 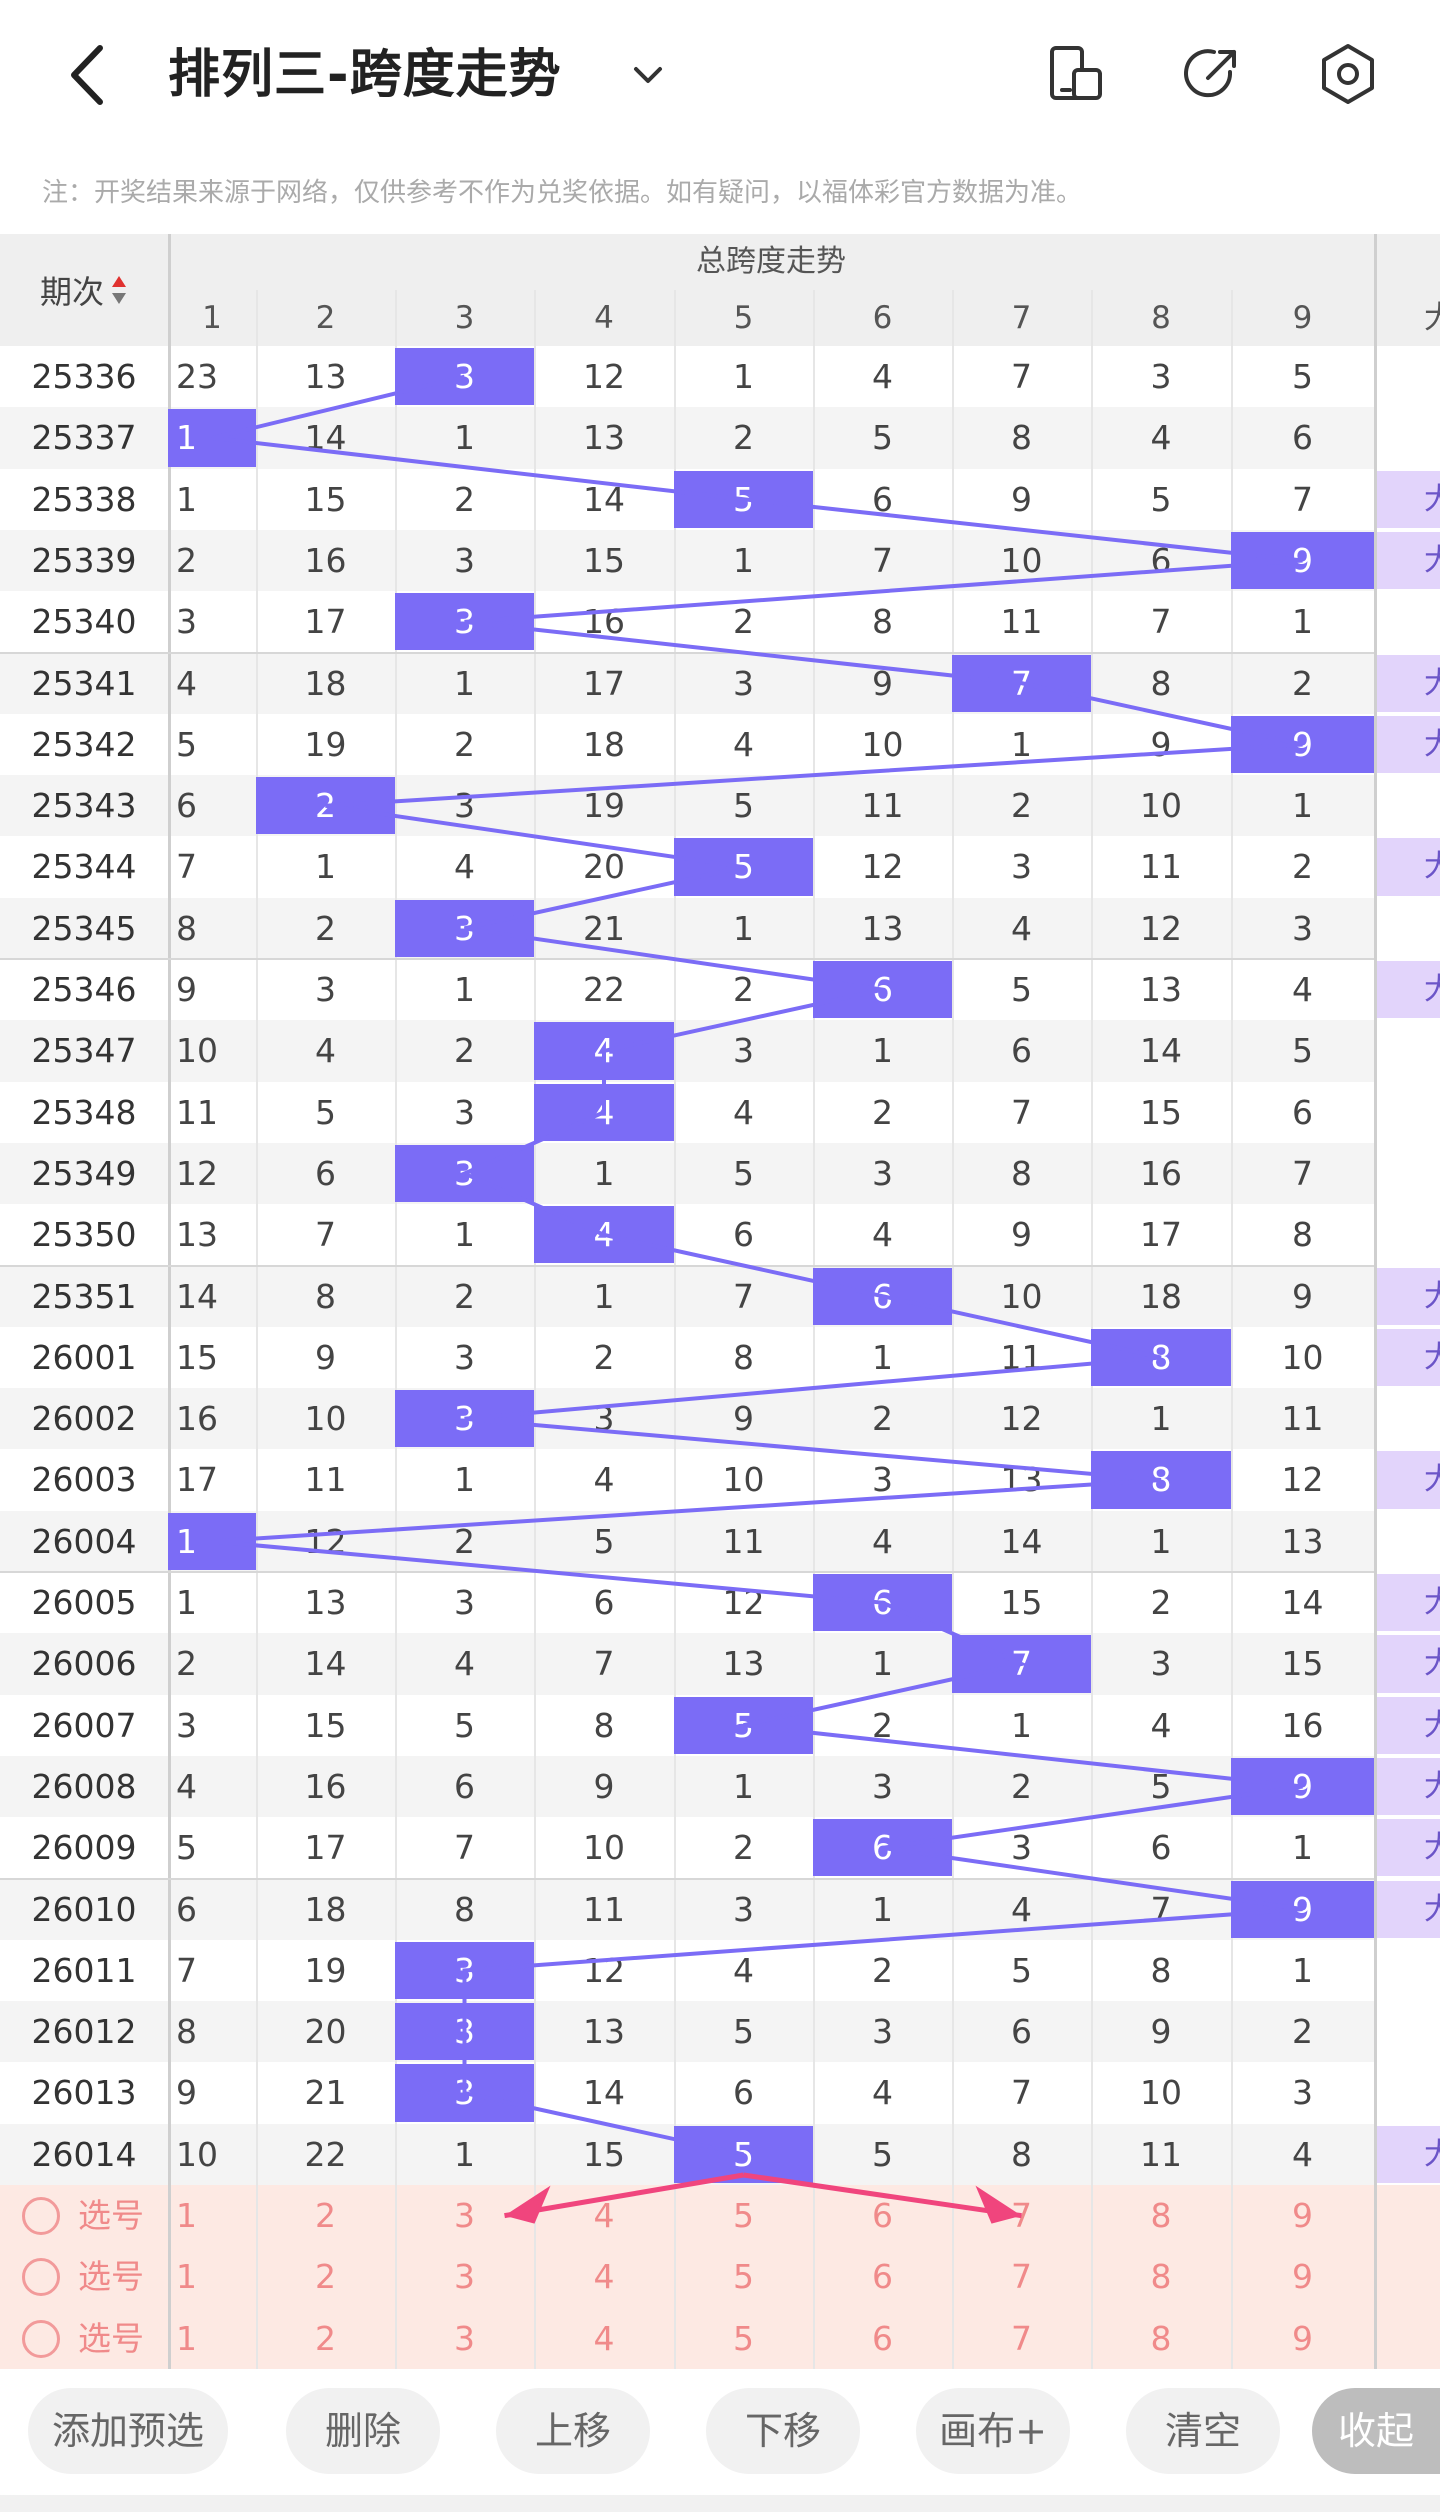 I want to click on period-number: 26001, so click(x=84, y=1357).